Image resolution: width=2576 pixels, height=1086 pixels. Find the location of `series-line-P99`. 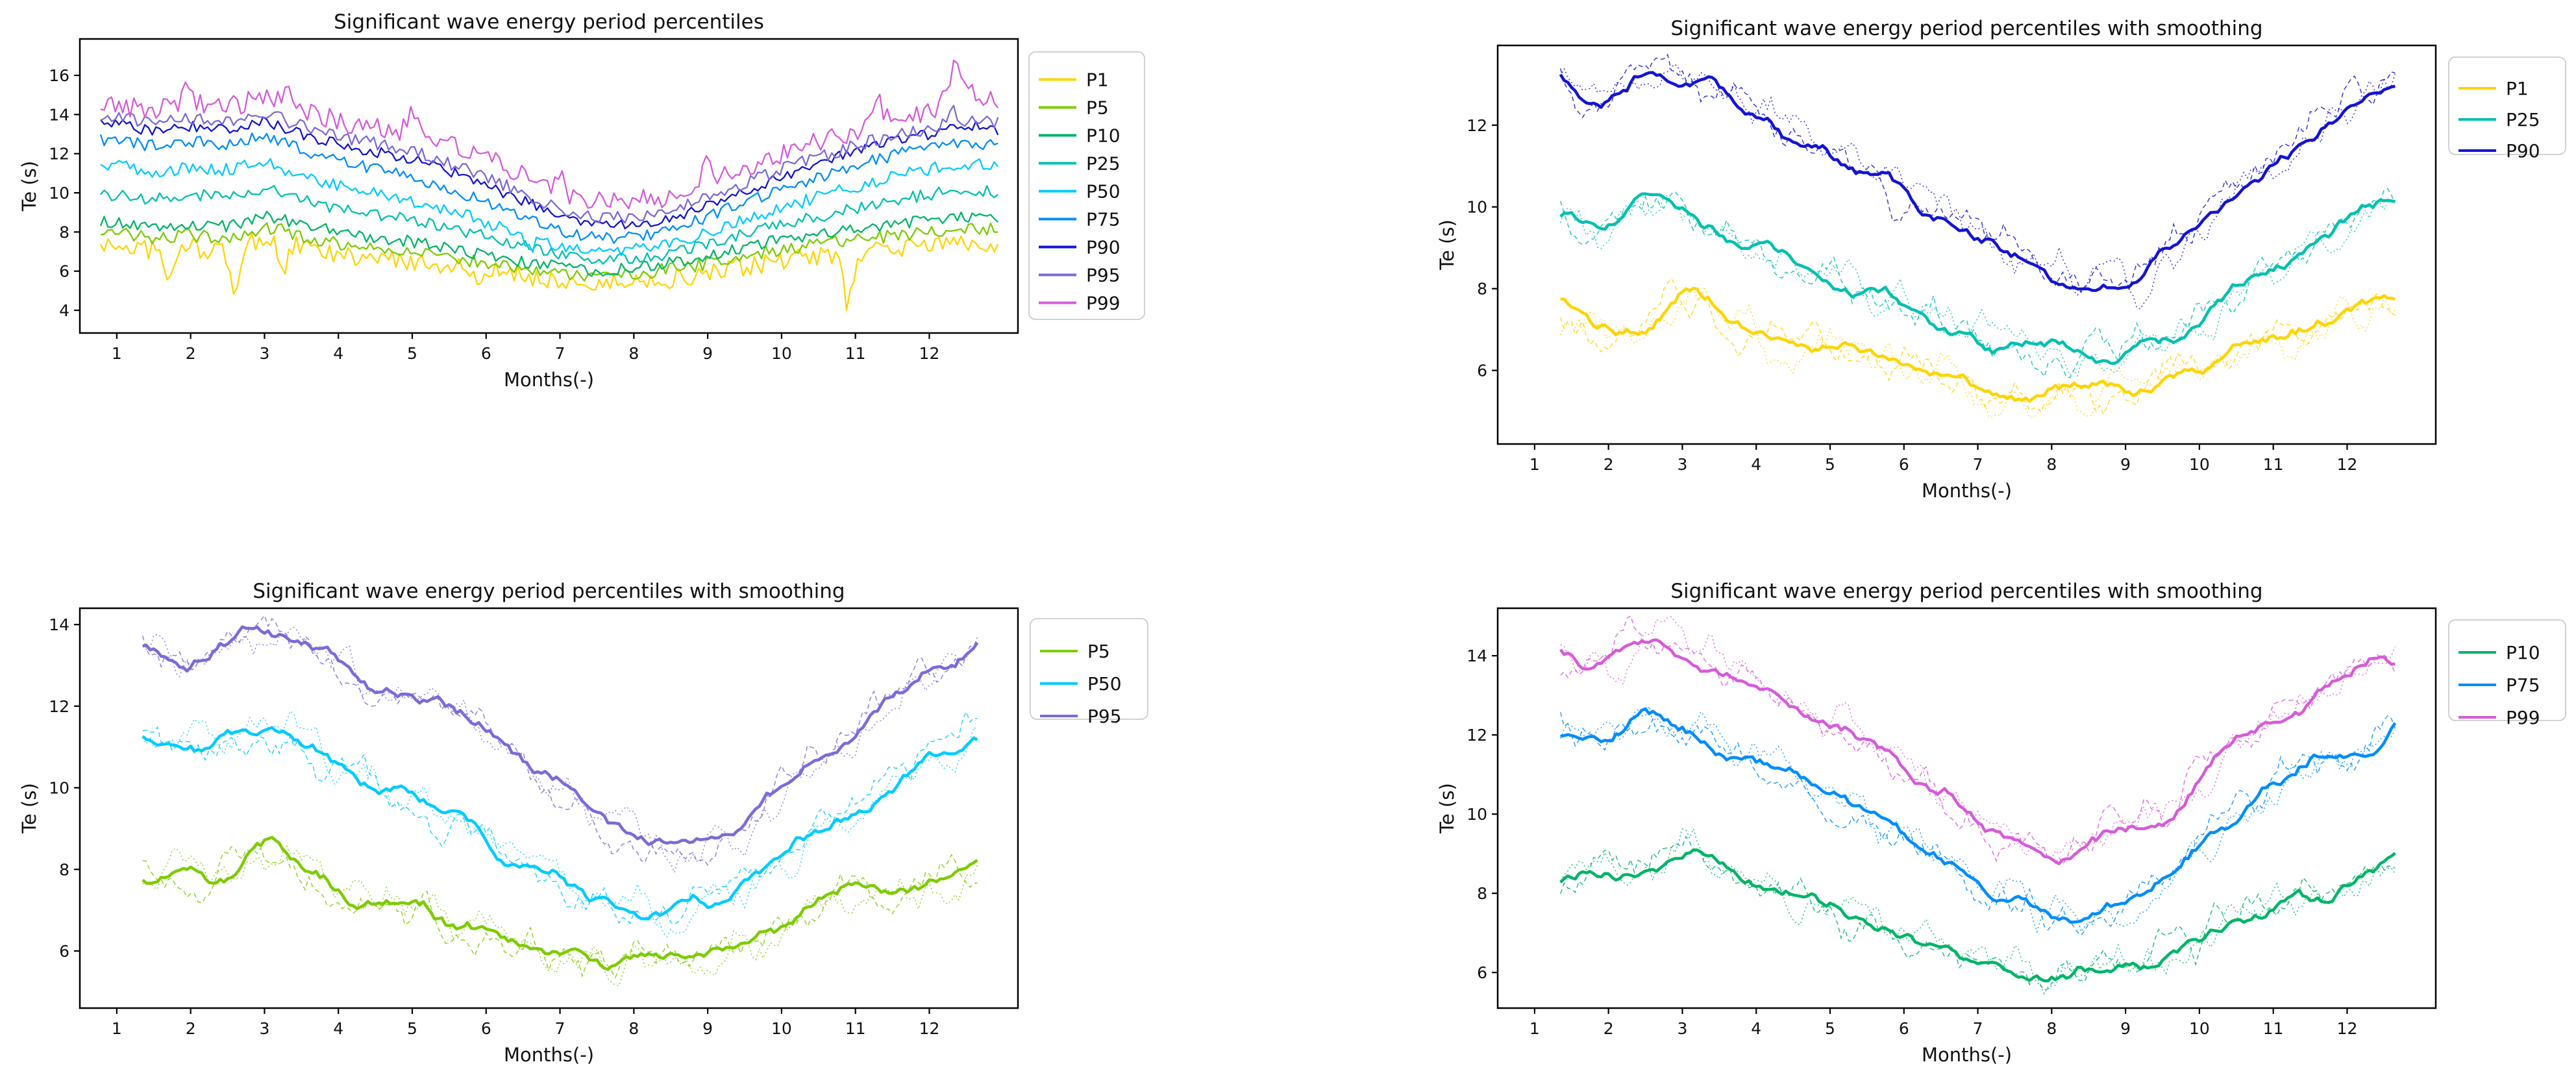

series-line-P99 is located at coordinates (1977, 751).